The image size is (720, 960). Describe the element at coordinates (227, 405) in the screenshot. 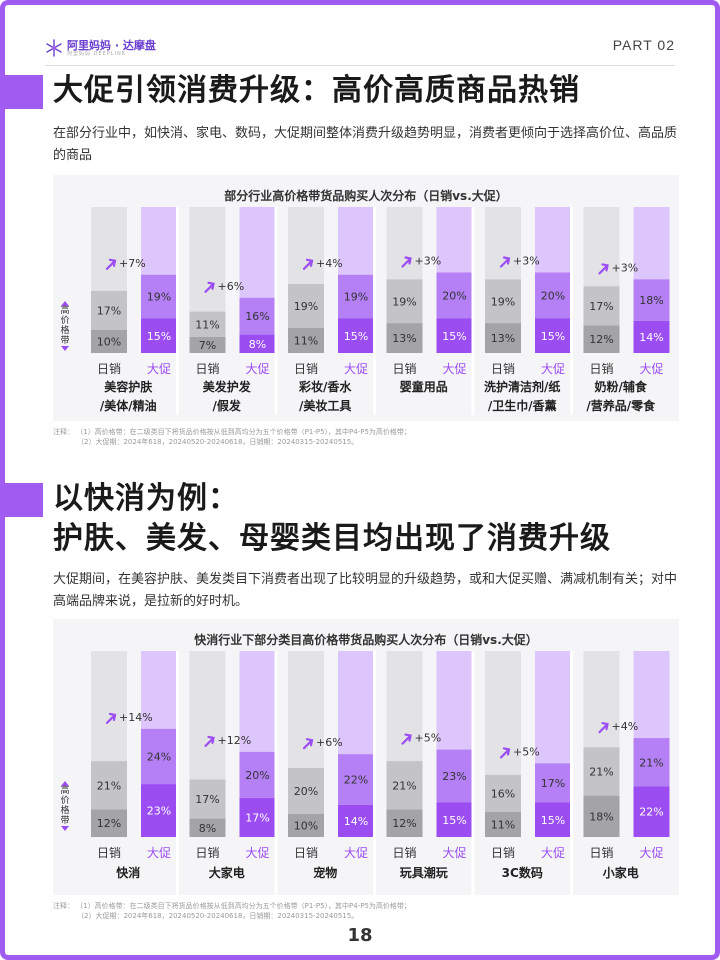

I see `category-label: /假发` at that location.